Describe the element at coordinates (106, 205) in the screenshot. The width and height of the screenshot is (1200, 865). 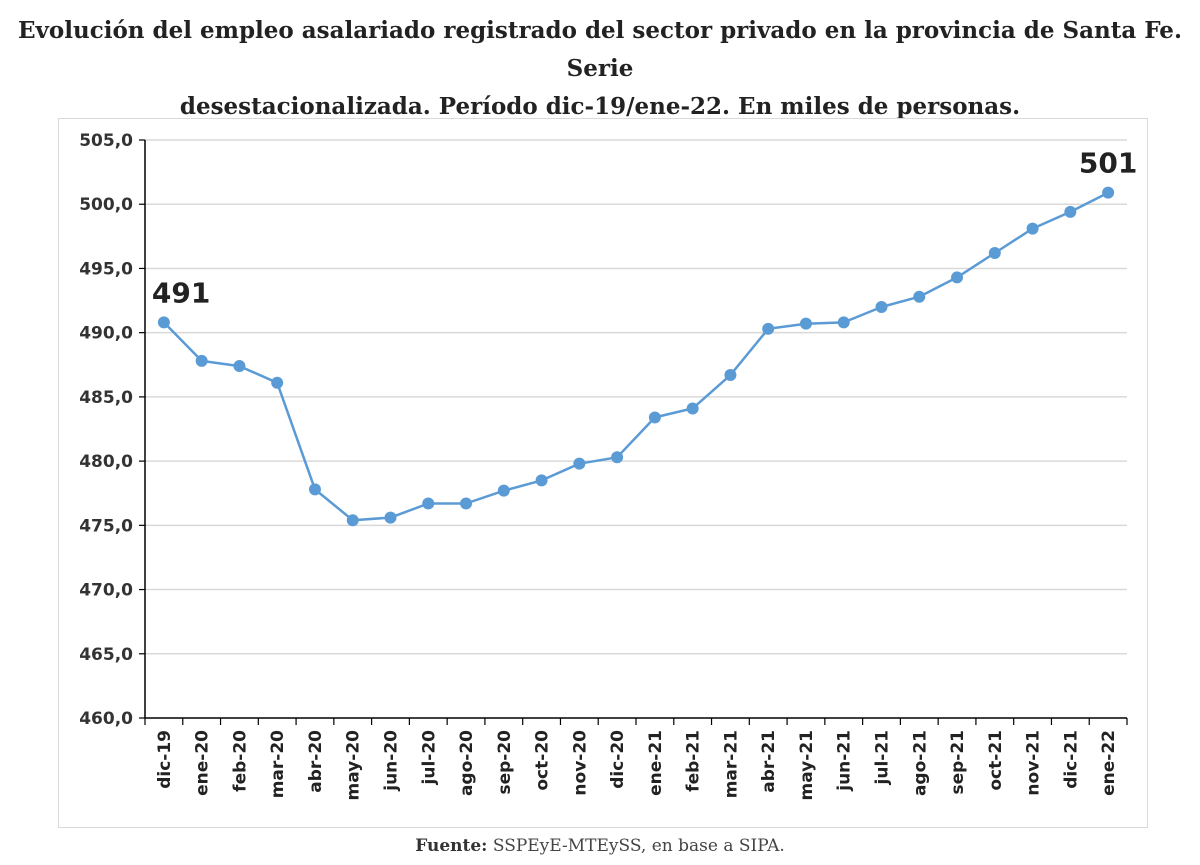
I see `y-tick-label: 500,0` at that location.